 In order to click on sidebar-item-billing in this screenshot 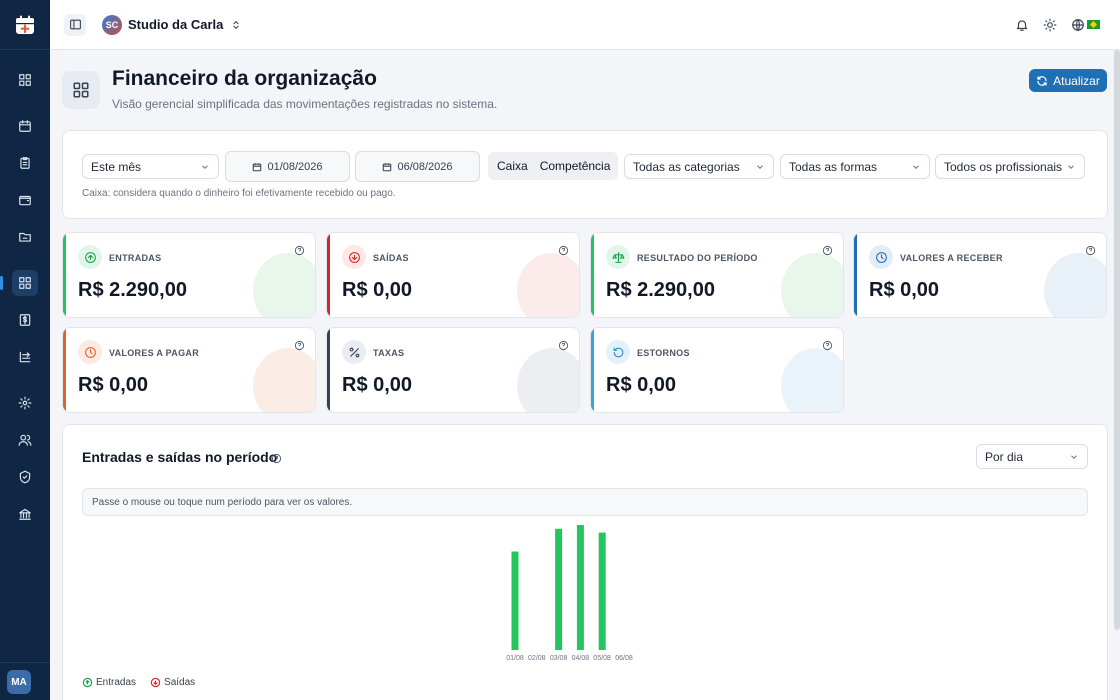, I will do `click(25, 320)`.